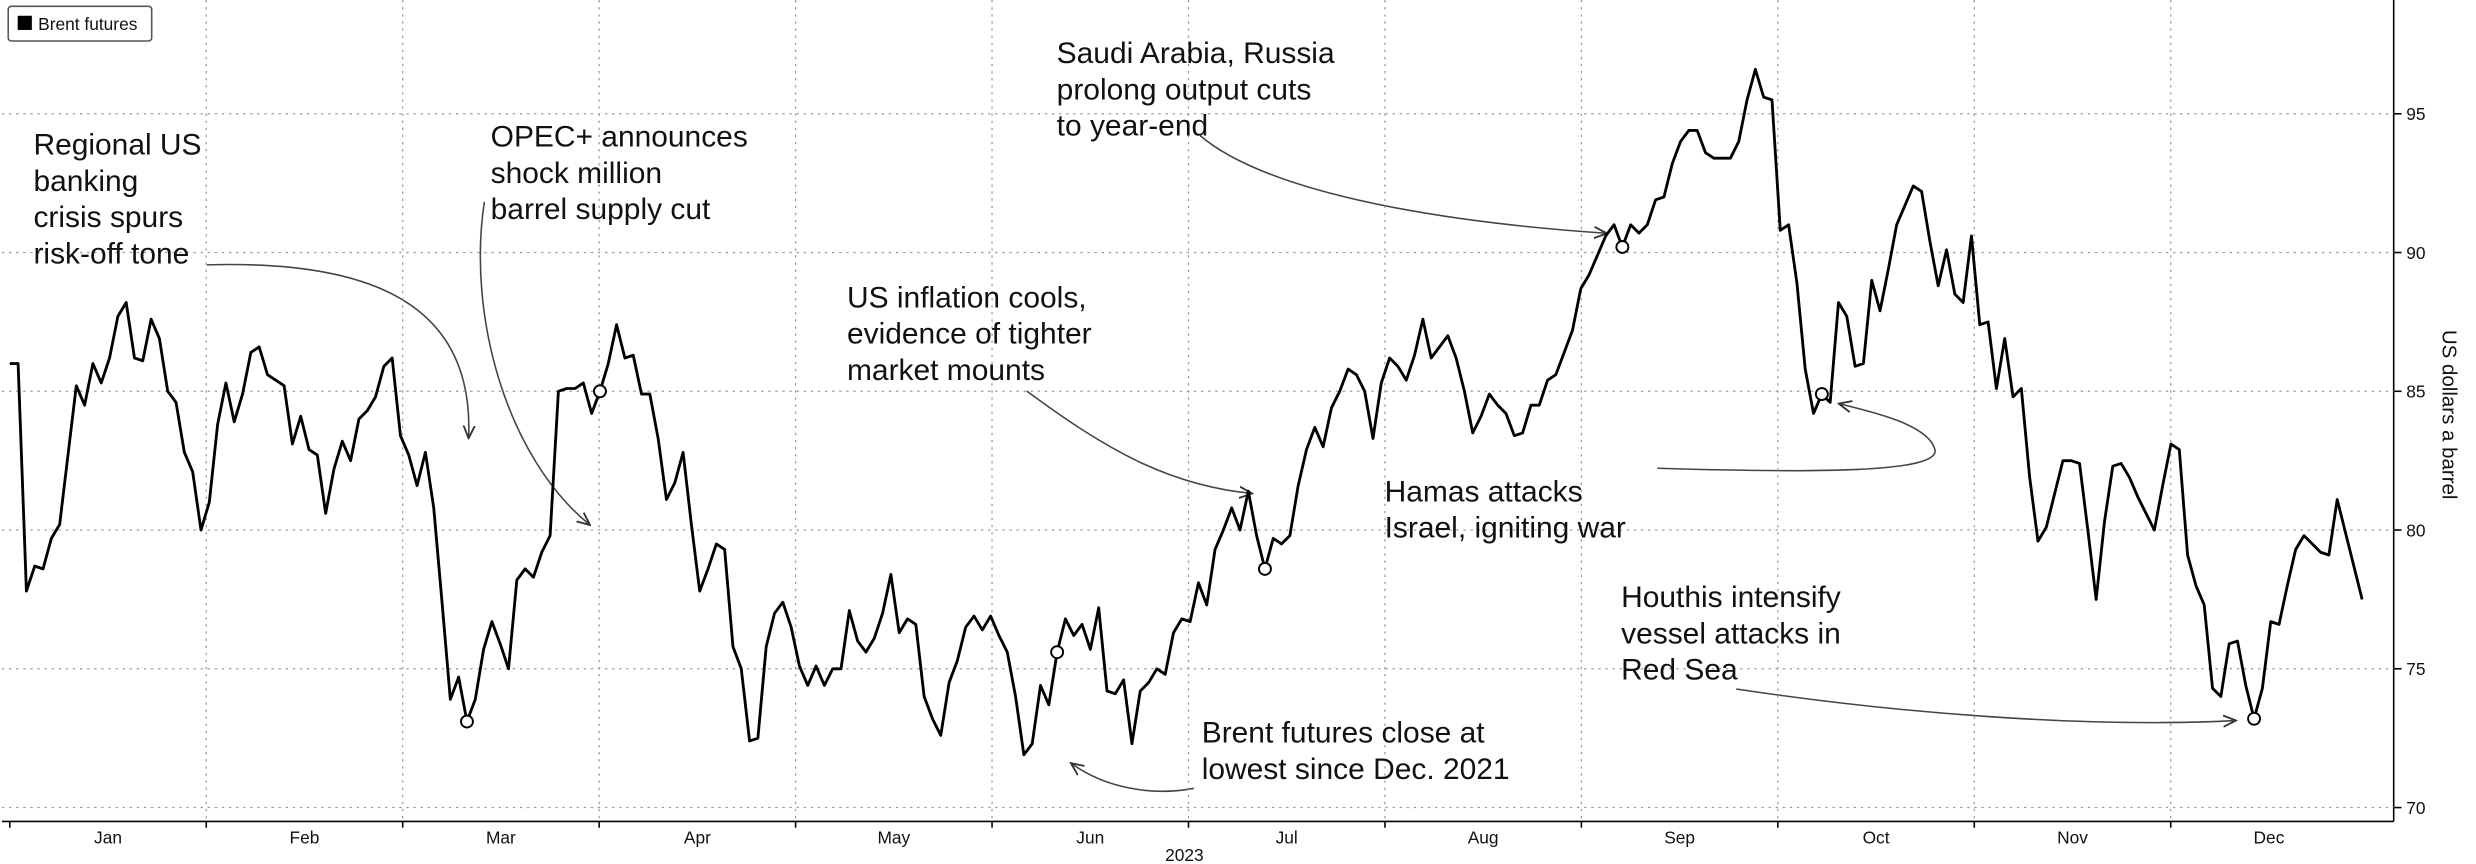  I want to click on annotation-line: to year-end, so click(1132, 126).